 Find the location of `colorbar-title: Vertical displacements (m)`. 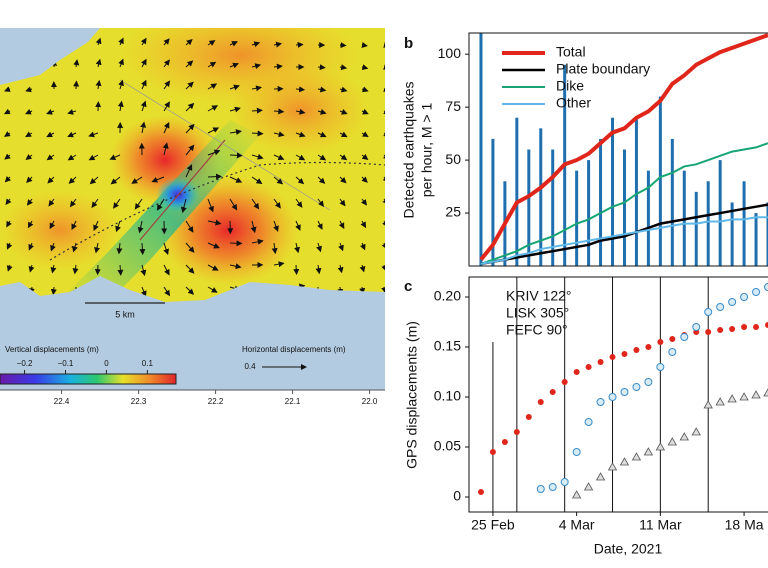

colorbar-title: Vertical displacements (m) is located at coordinates (52, 349).